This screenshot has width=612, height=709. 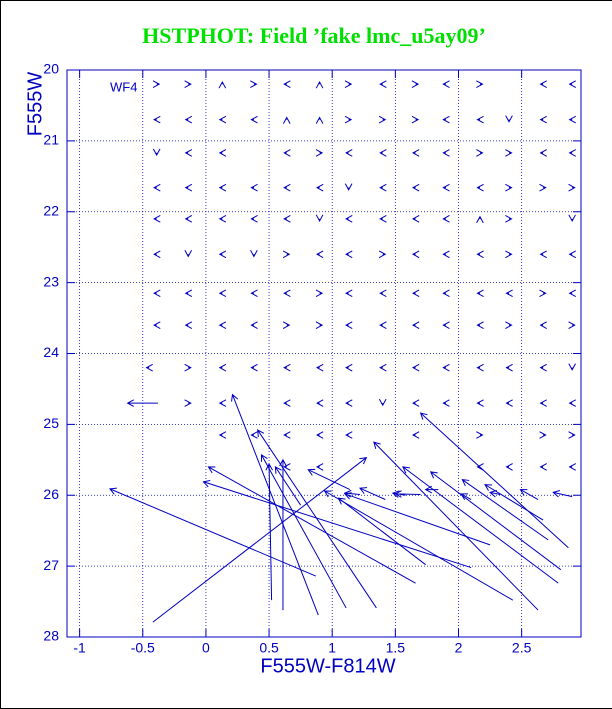 What do you see at coordinates (314, 35) in the screenshot?
I see `chart-title: HSTPHOT: Field ’fake lmc_u5ay09’` at bounding box center [314, 35].